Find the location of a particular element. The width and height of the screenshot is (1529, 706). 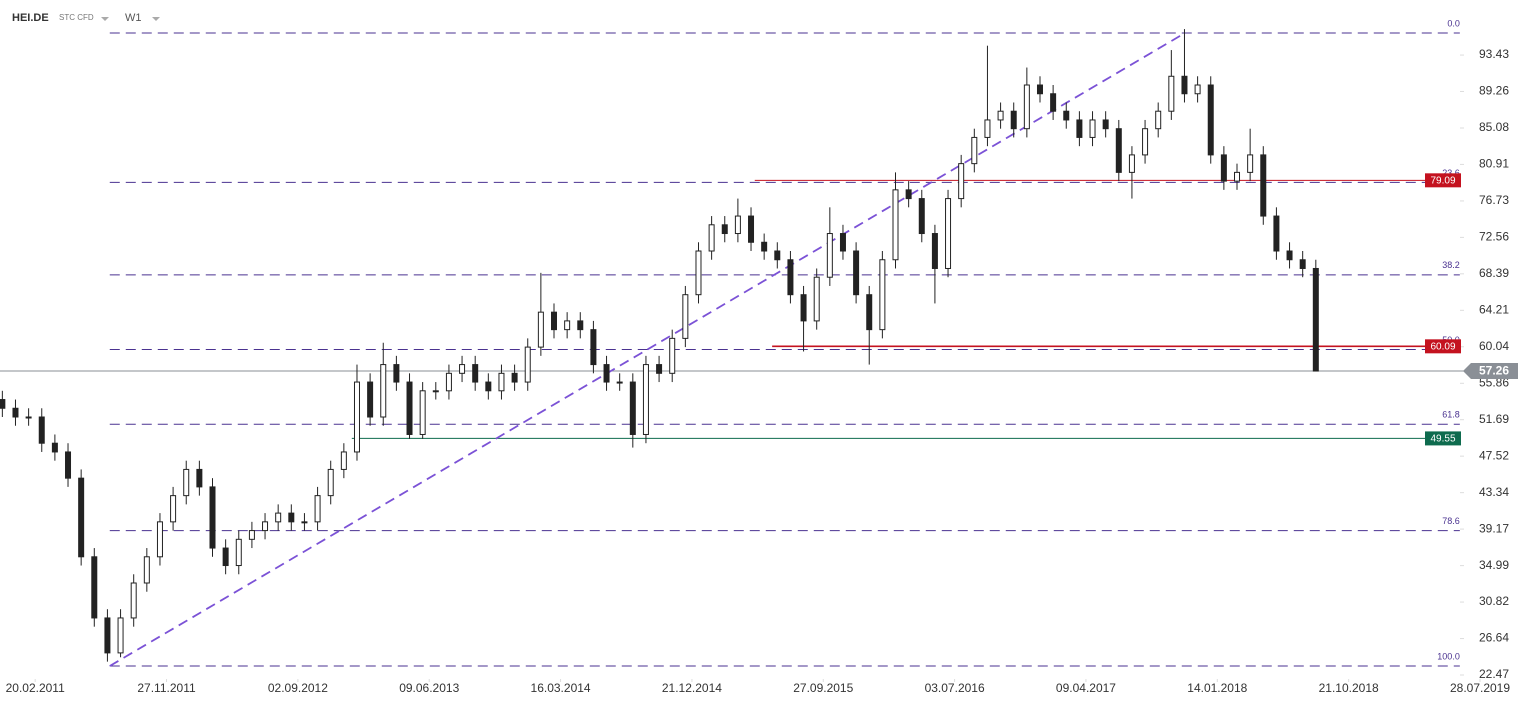

y-tick-label: 47.52 is located at coordinates (1494, 455).